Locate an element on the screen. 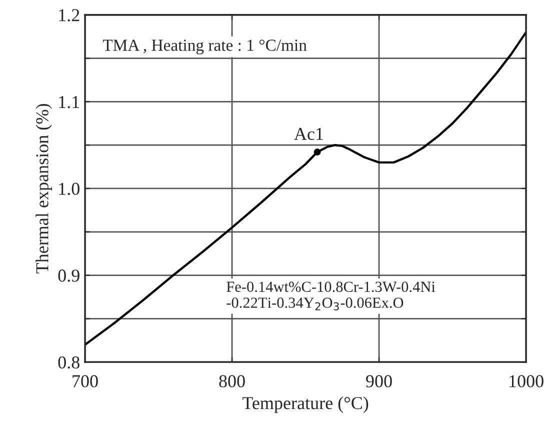  x-axis-title: Temperature (°C) is located at coordinates (305, 404).